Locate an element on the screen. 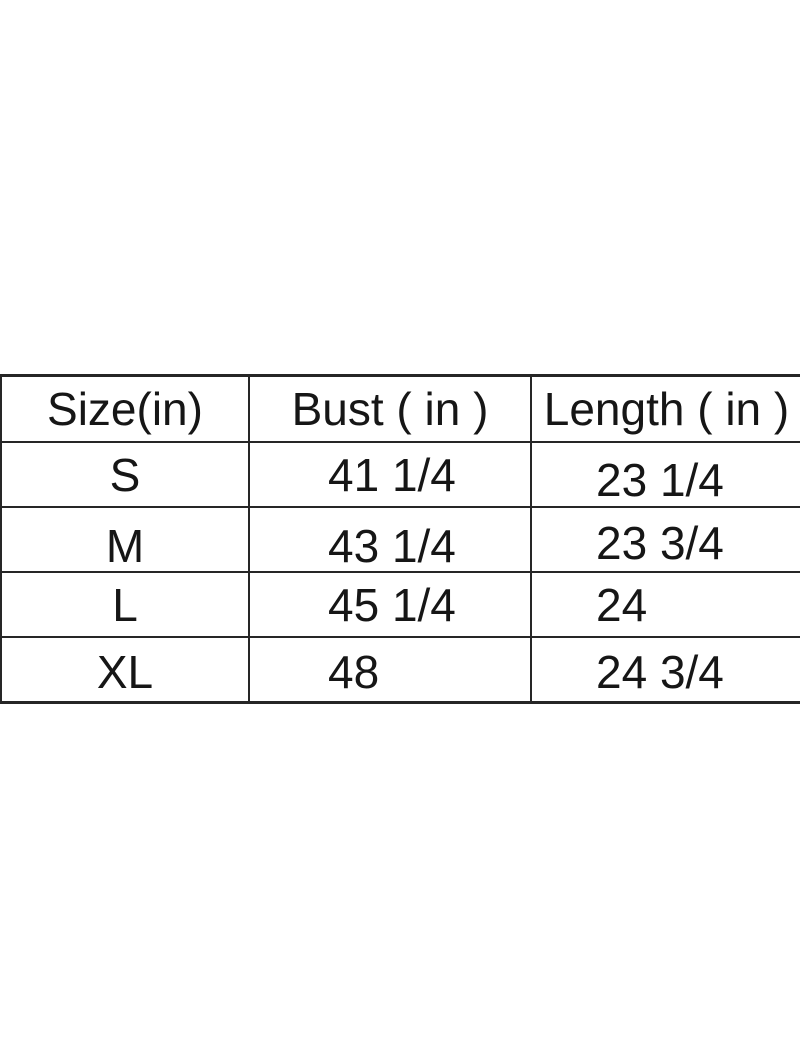  bust-value: 45 1/4 is located at coordinates (392, 604).